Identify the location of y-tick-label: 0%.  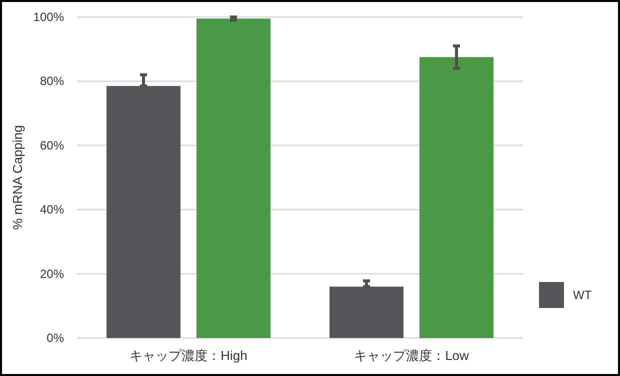
(55, 338).